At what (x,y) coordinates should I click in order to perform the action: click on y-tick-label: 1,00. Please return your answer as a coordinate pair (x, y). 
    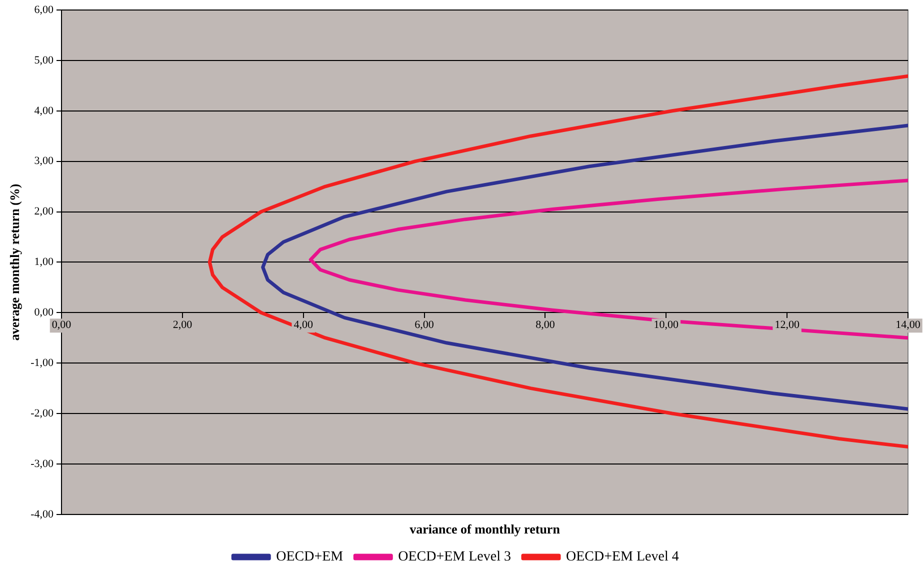
    Looking at the image, I should click on (44, 262).